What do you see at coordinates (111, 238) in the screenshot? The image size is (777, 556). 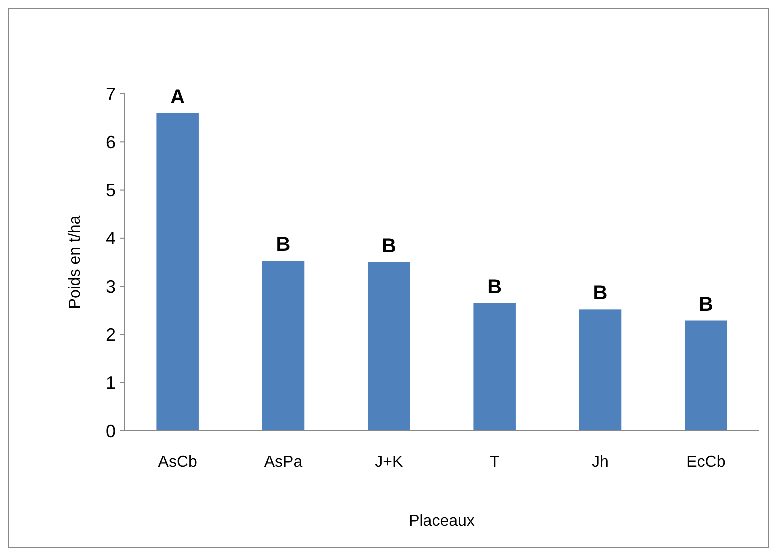 I see `y-tick-label: 4` at bounding box center [111, 238].